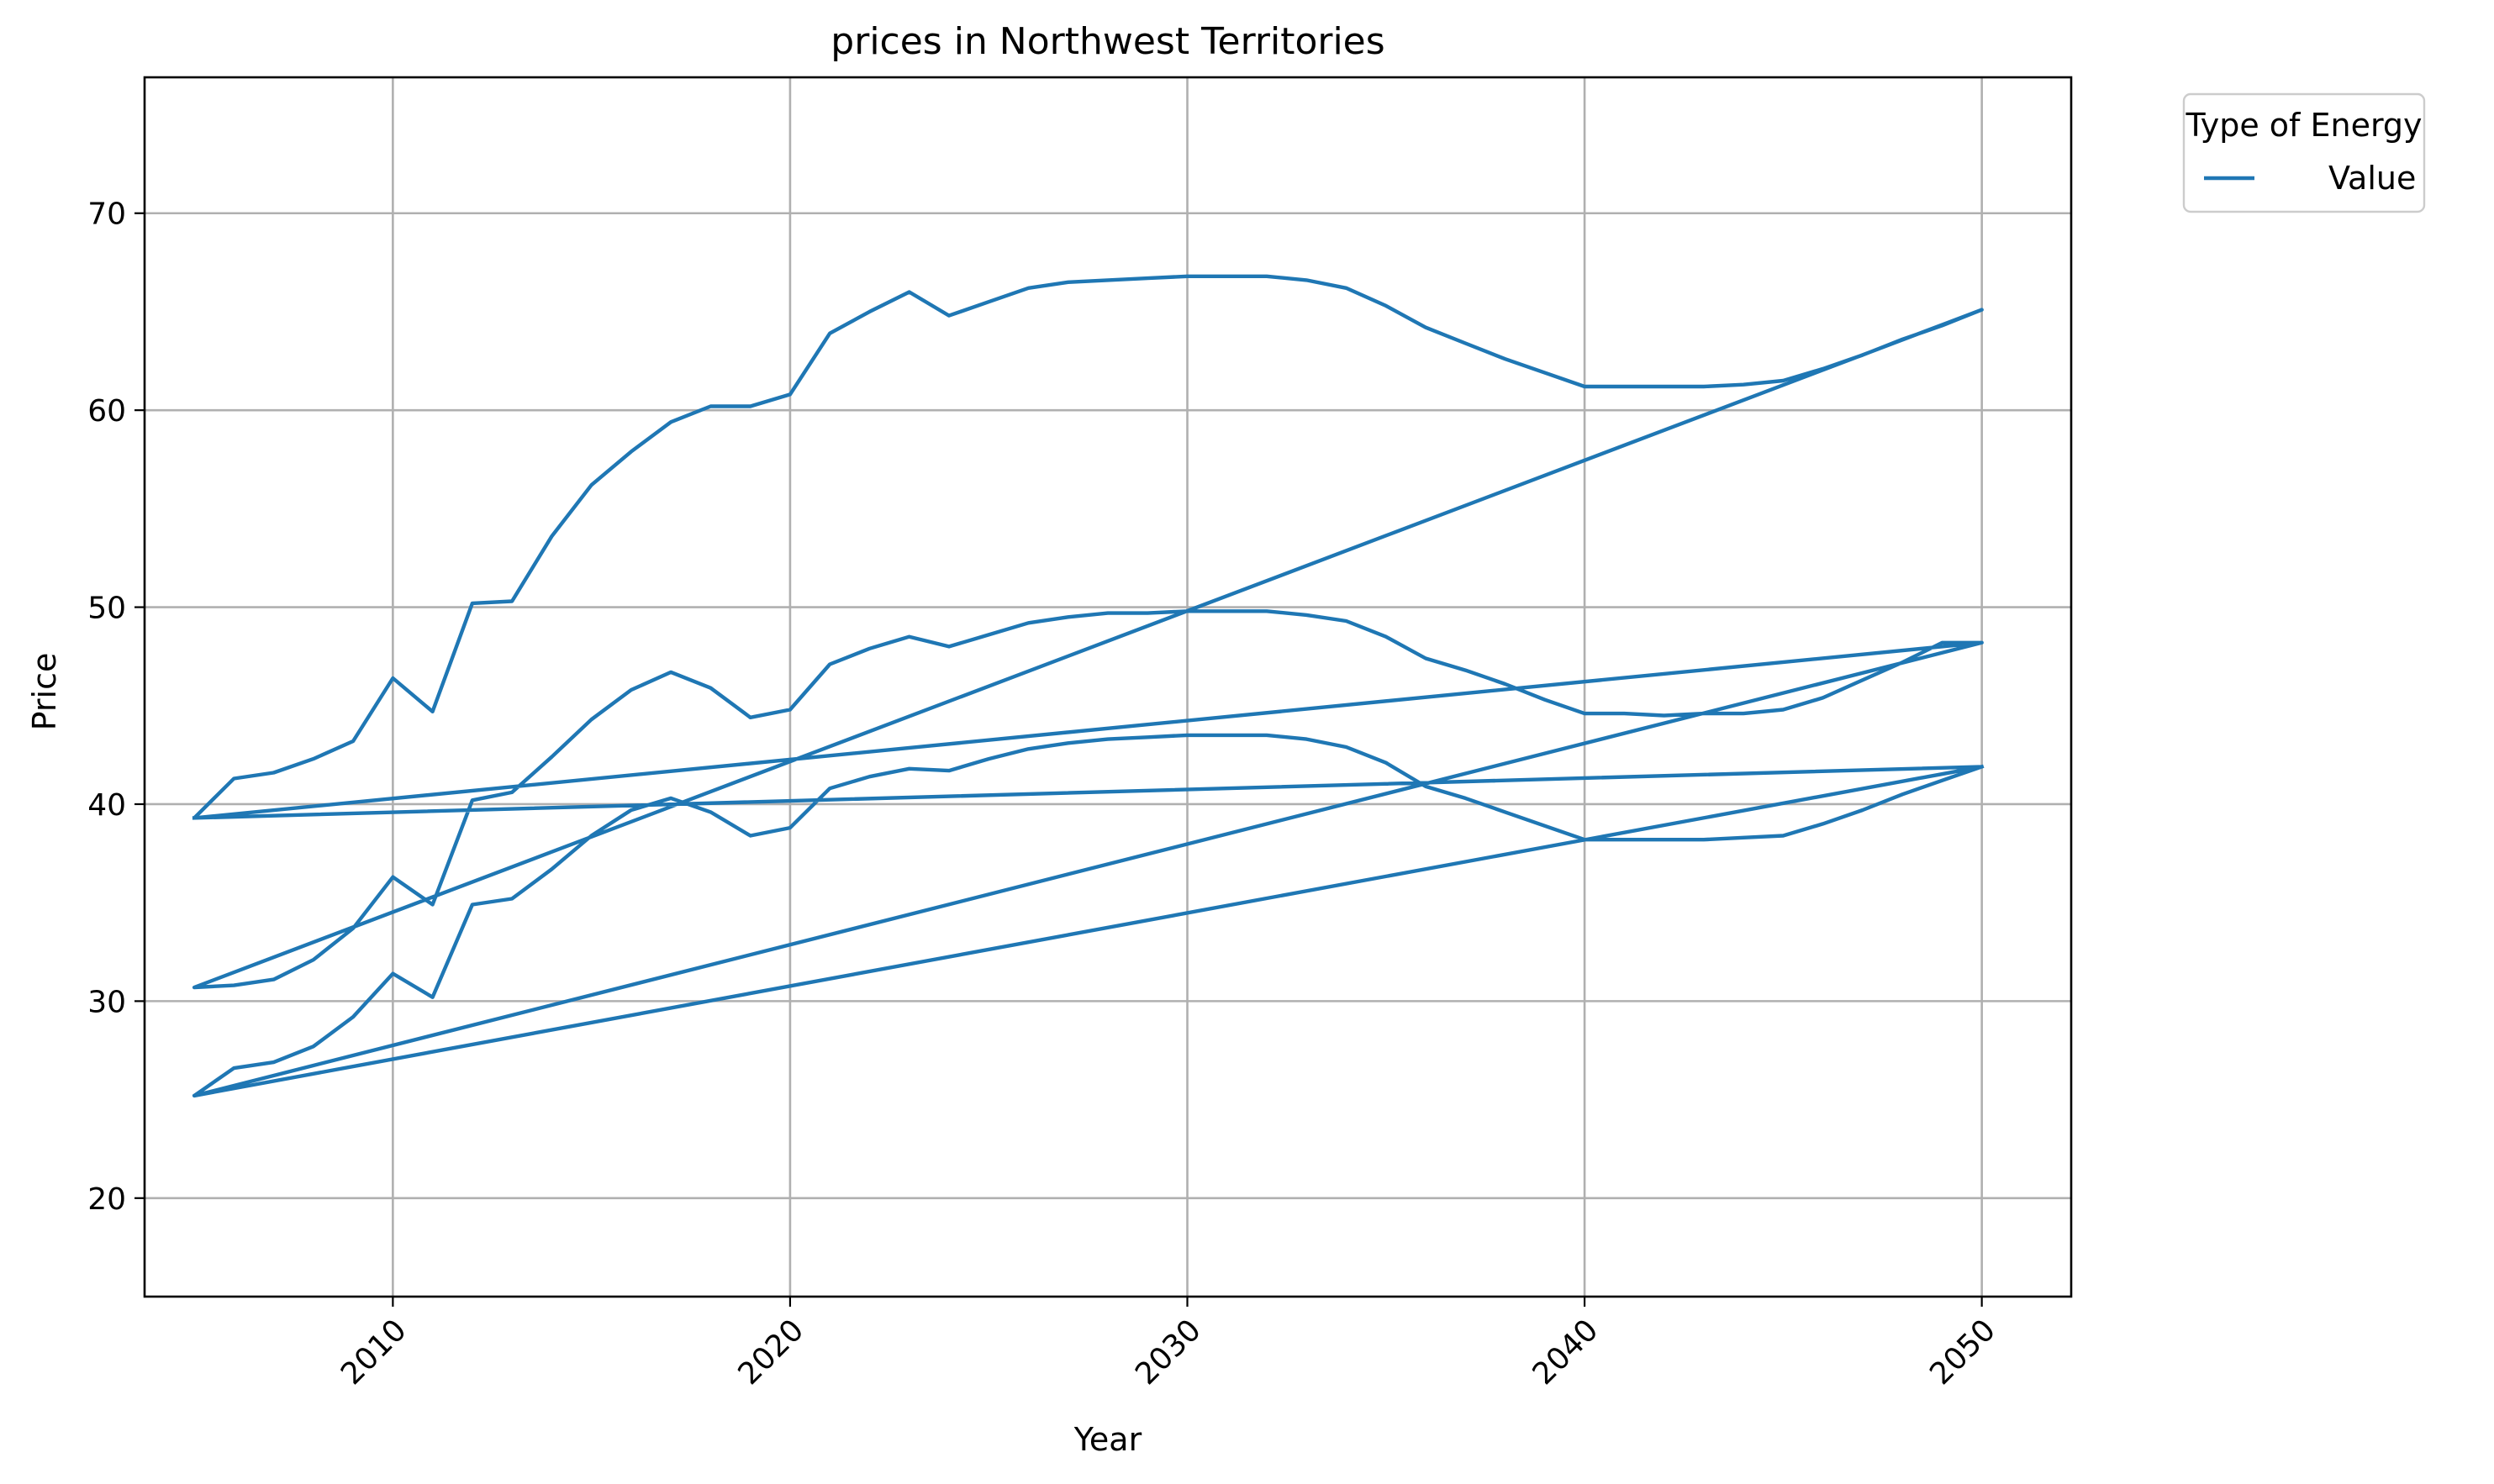 The height and width of the screenshot is (1484, 2494). I want to click on y-axis-ticks: 20 30 40 50 60 70, so click(116, 707).